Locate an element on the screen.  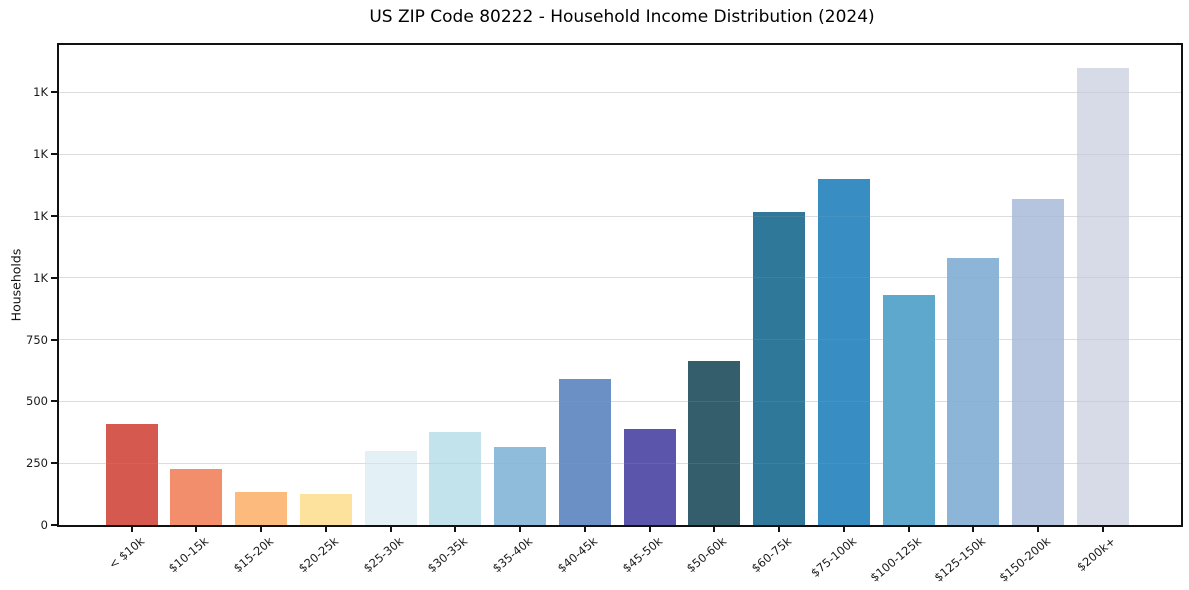
y-tick-label: 750 is located at coordinates (37, 339).